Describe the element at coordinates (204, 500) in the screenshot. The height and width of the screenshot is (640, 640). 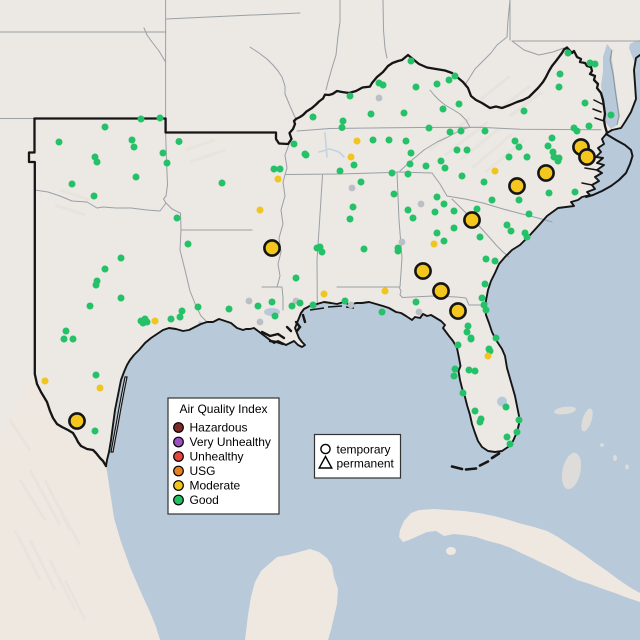
I see `svg-text: Good` at that location.